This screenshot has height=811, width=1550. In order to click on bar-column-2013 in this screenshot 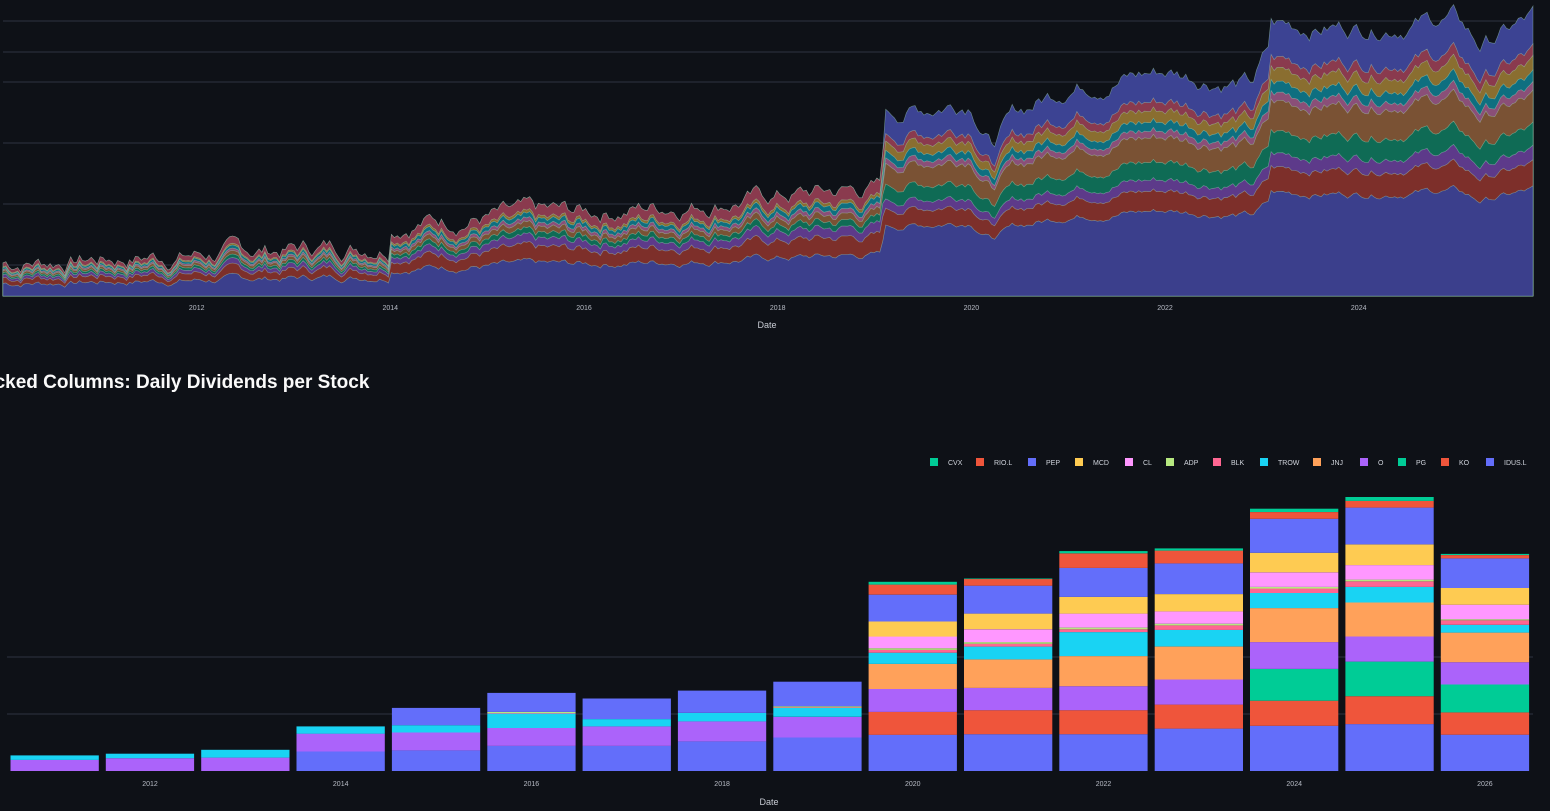, I will do `click(245, 760)`.